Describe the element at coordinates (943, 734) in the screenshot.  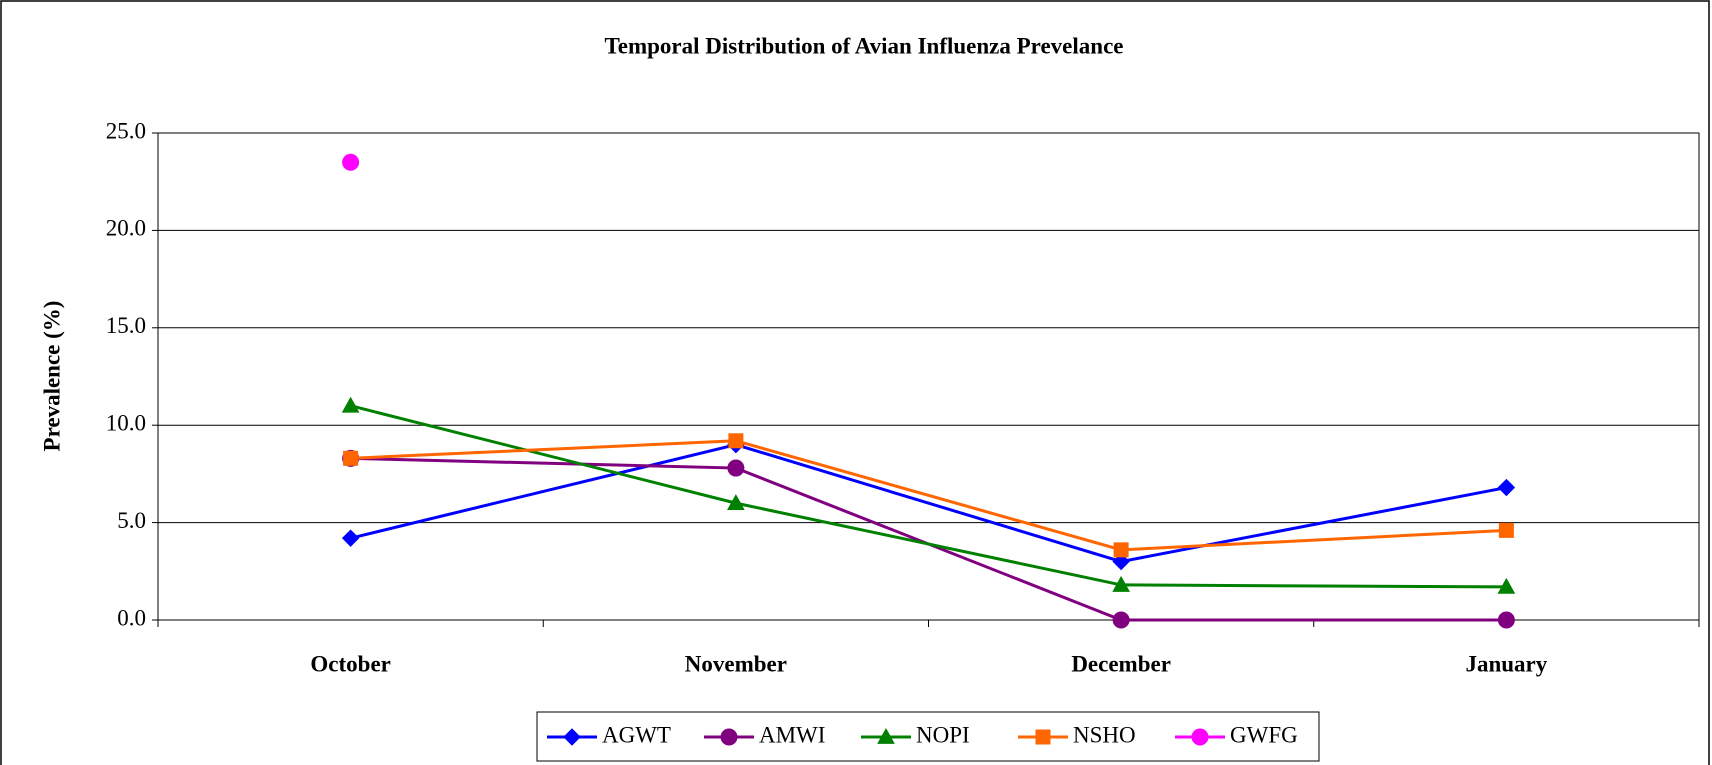
I see `legend-label: NOPI` at that location.